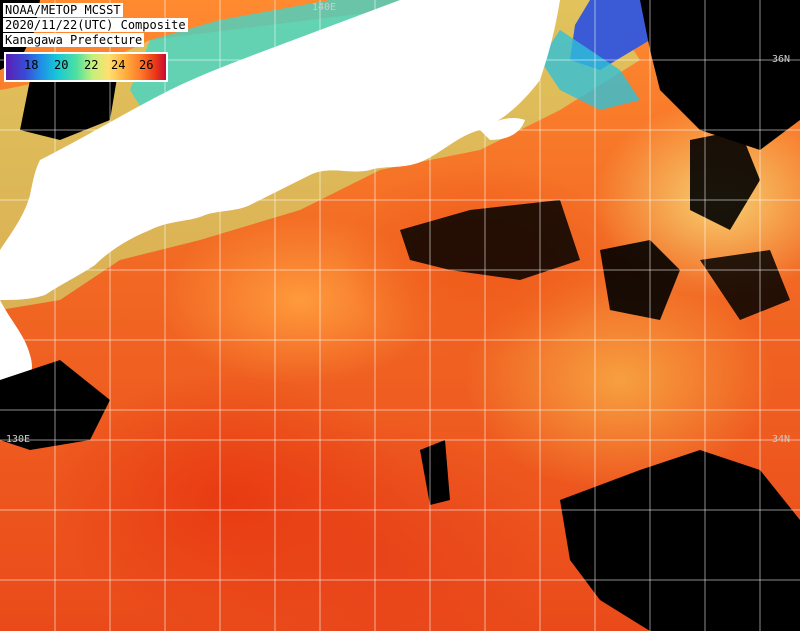 The width and height of the screenshot is (800, 631). I want to click on title-source: NOAA/METOP MCSST, so click(63, 10).